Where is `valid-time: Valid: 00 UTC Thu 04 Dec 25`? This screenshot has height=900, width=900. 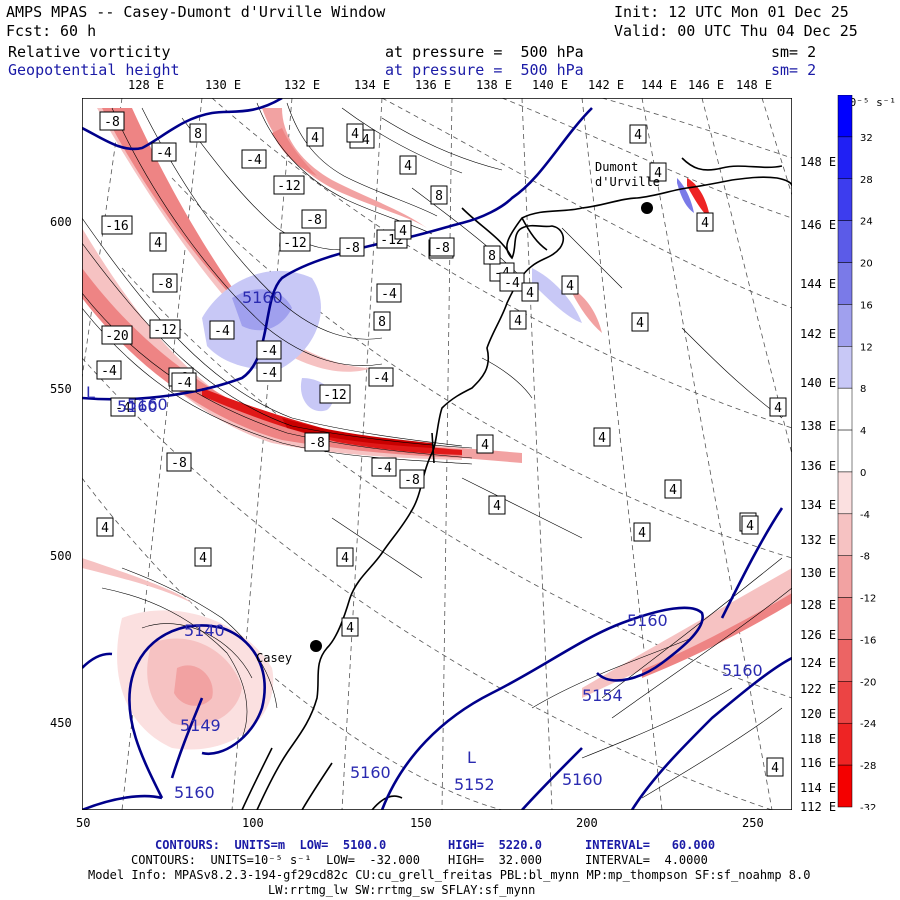 valid-time: Valid: 00 UTC Thu 04 Dec 25 is located at coordinates (736, 31).